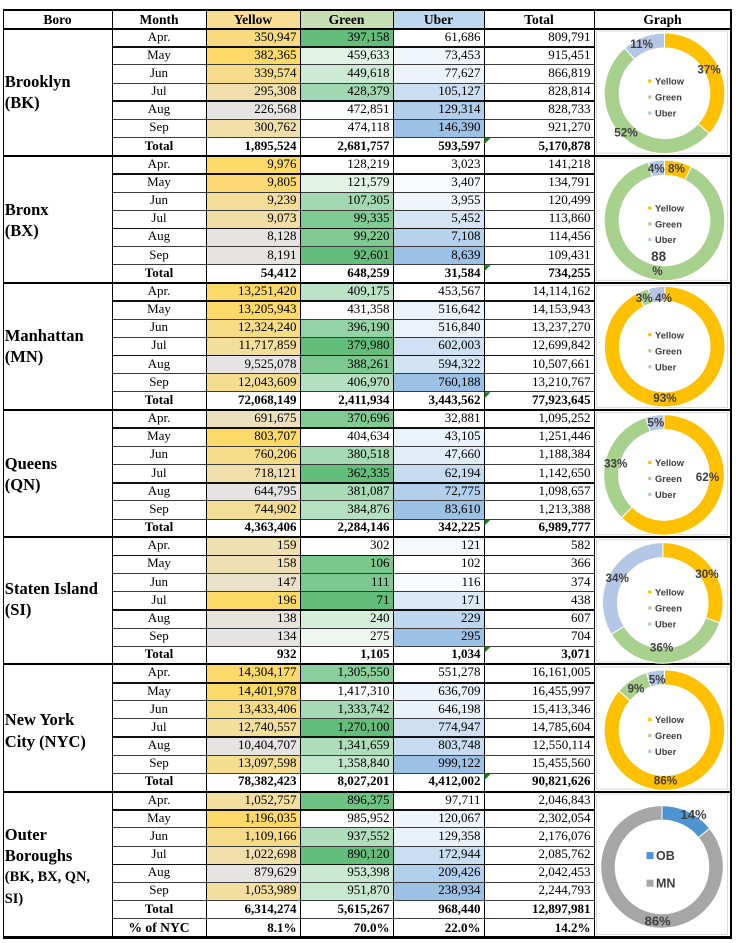  I want to click on svg-text: 30%, so click(707, 574).